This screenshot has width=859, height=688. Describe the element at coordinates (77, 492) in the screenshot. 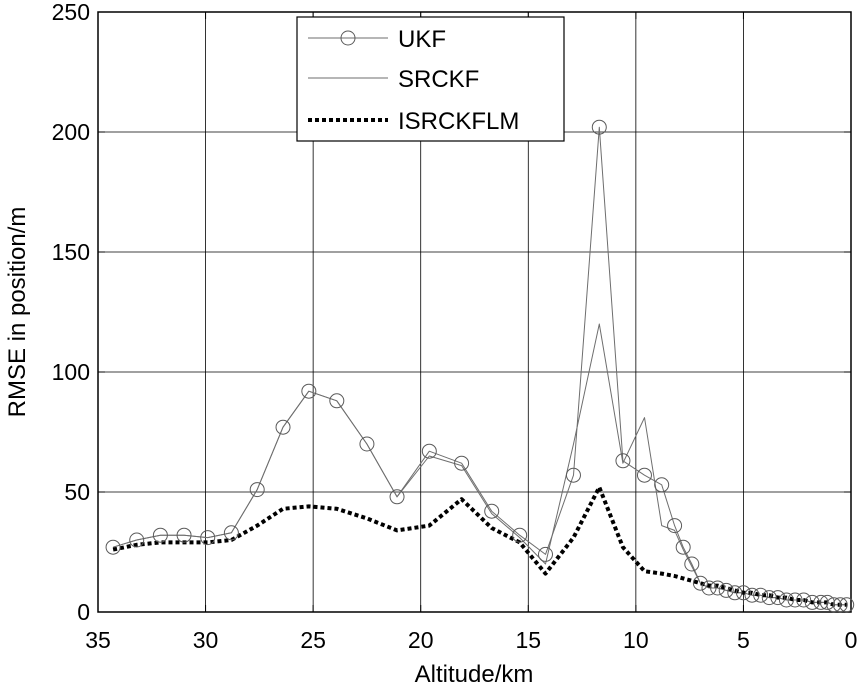

I see `y-tick-label: 50` at that location.